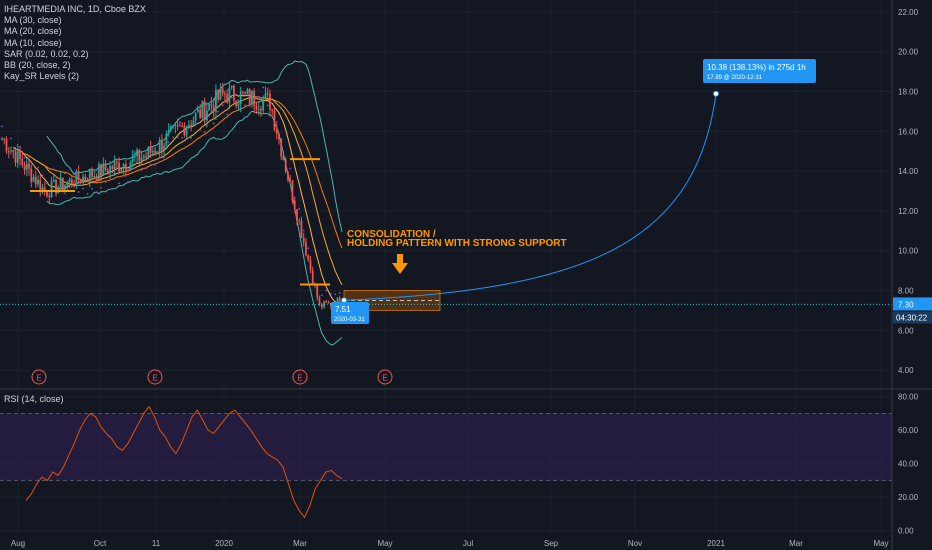 This screenshot has height=550, width=932. I want to click on earnings-label: E, so click(154, 378).